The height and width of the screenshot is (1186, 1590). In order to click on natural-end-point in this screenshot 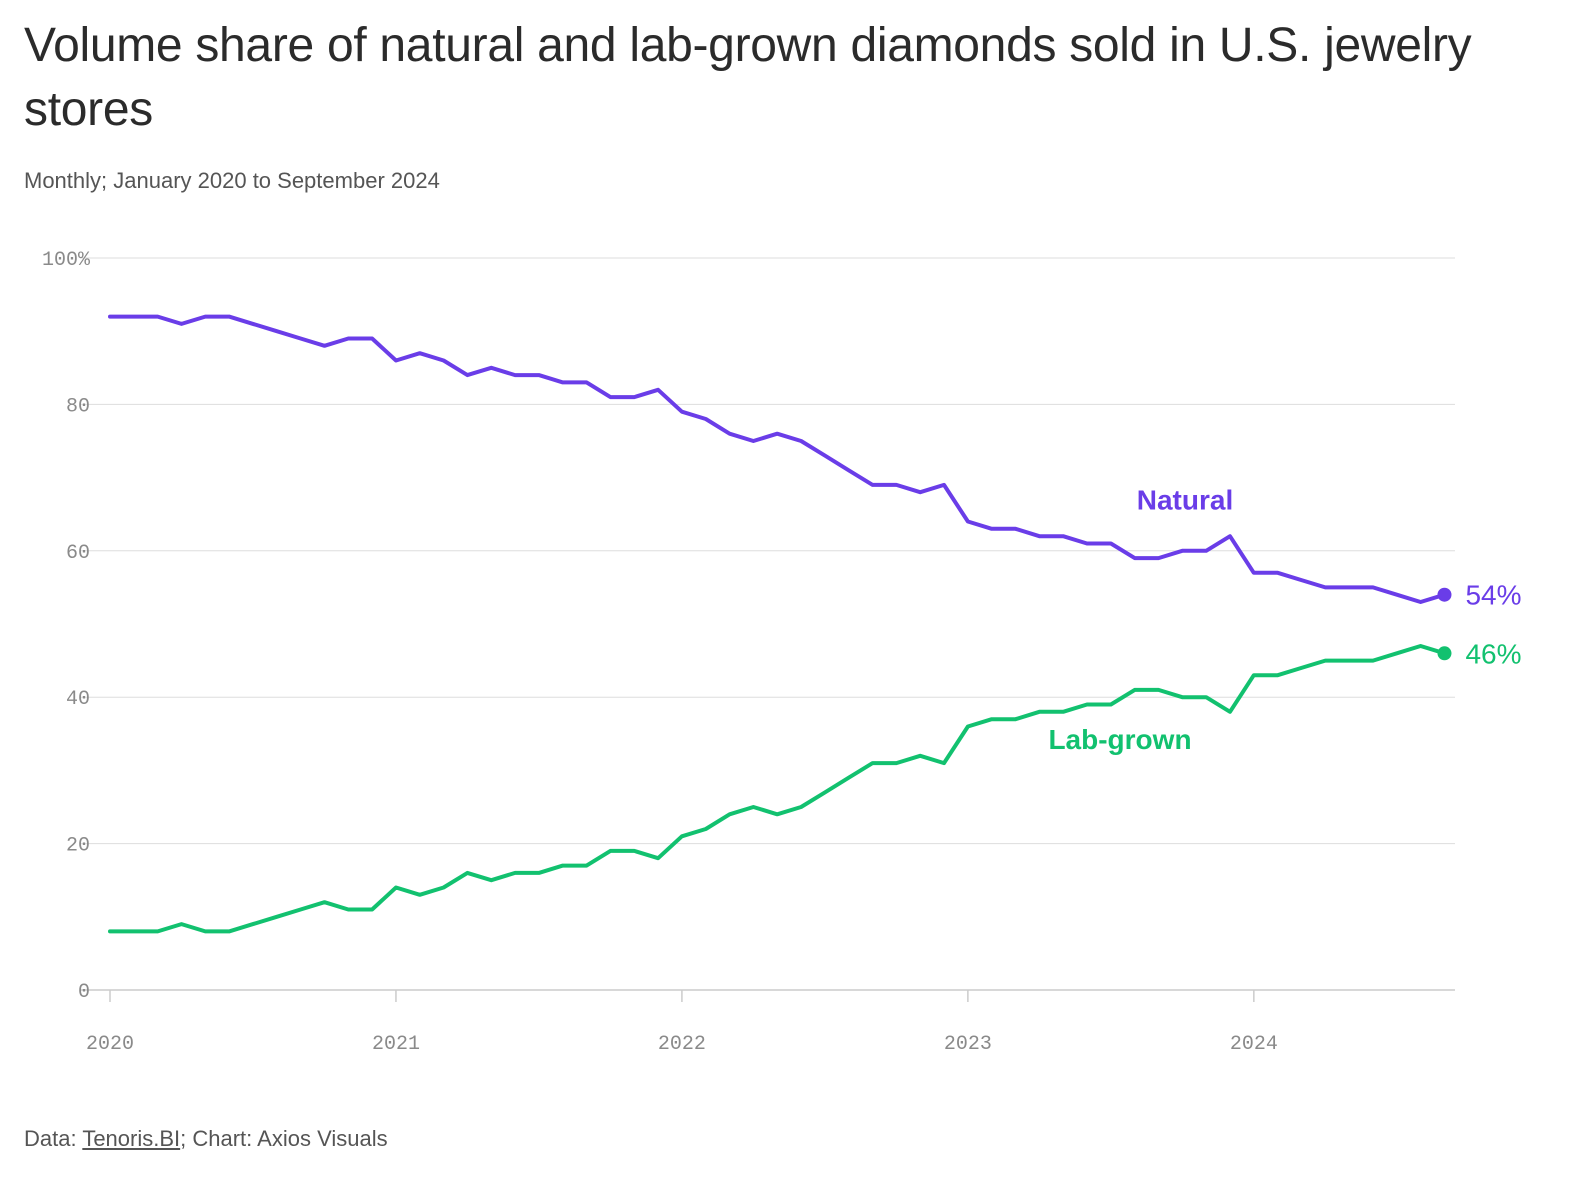, I will do `click(1444, 594)`.